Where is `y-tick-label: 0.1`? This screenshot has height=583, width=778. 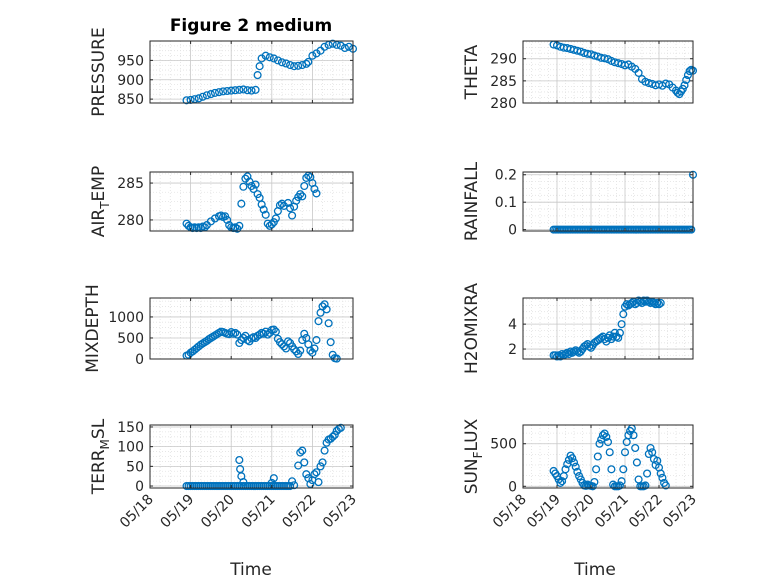
y-tick-label: 0.1 is located at coordinates (506, 203).